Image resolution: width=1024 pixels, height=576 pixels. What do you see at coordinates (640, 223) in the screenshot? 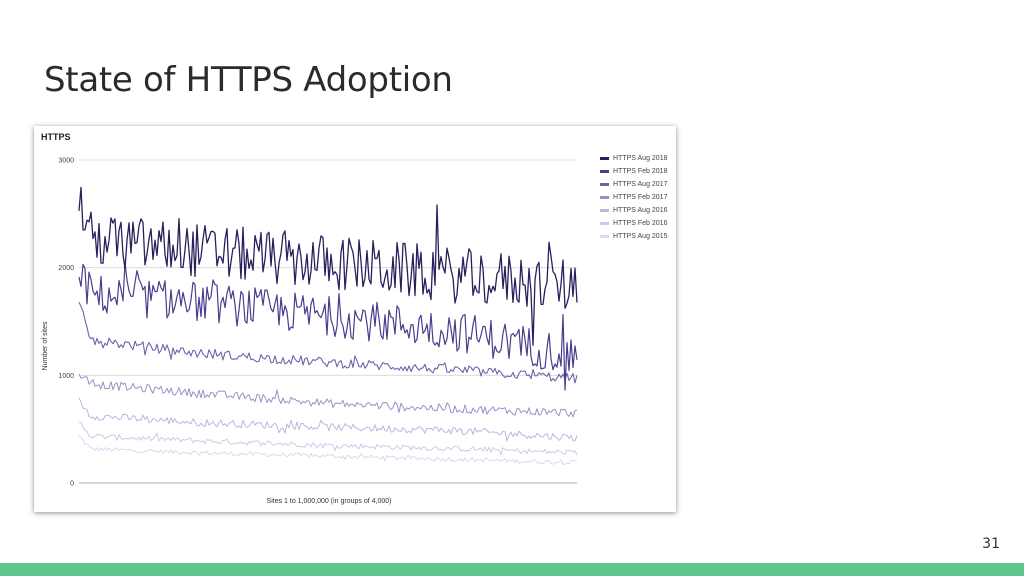
I see `legend-label: HTTPS Feb 2016` at bounding box center [640, 223].